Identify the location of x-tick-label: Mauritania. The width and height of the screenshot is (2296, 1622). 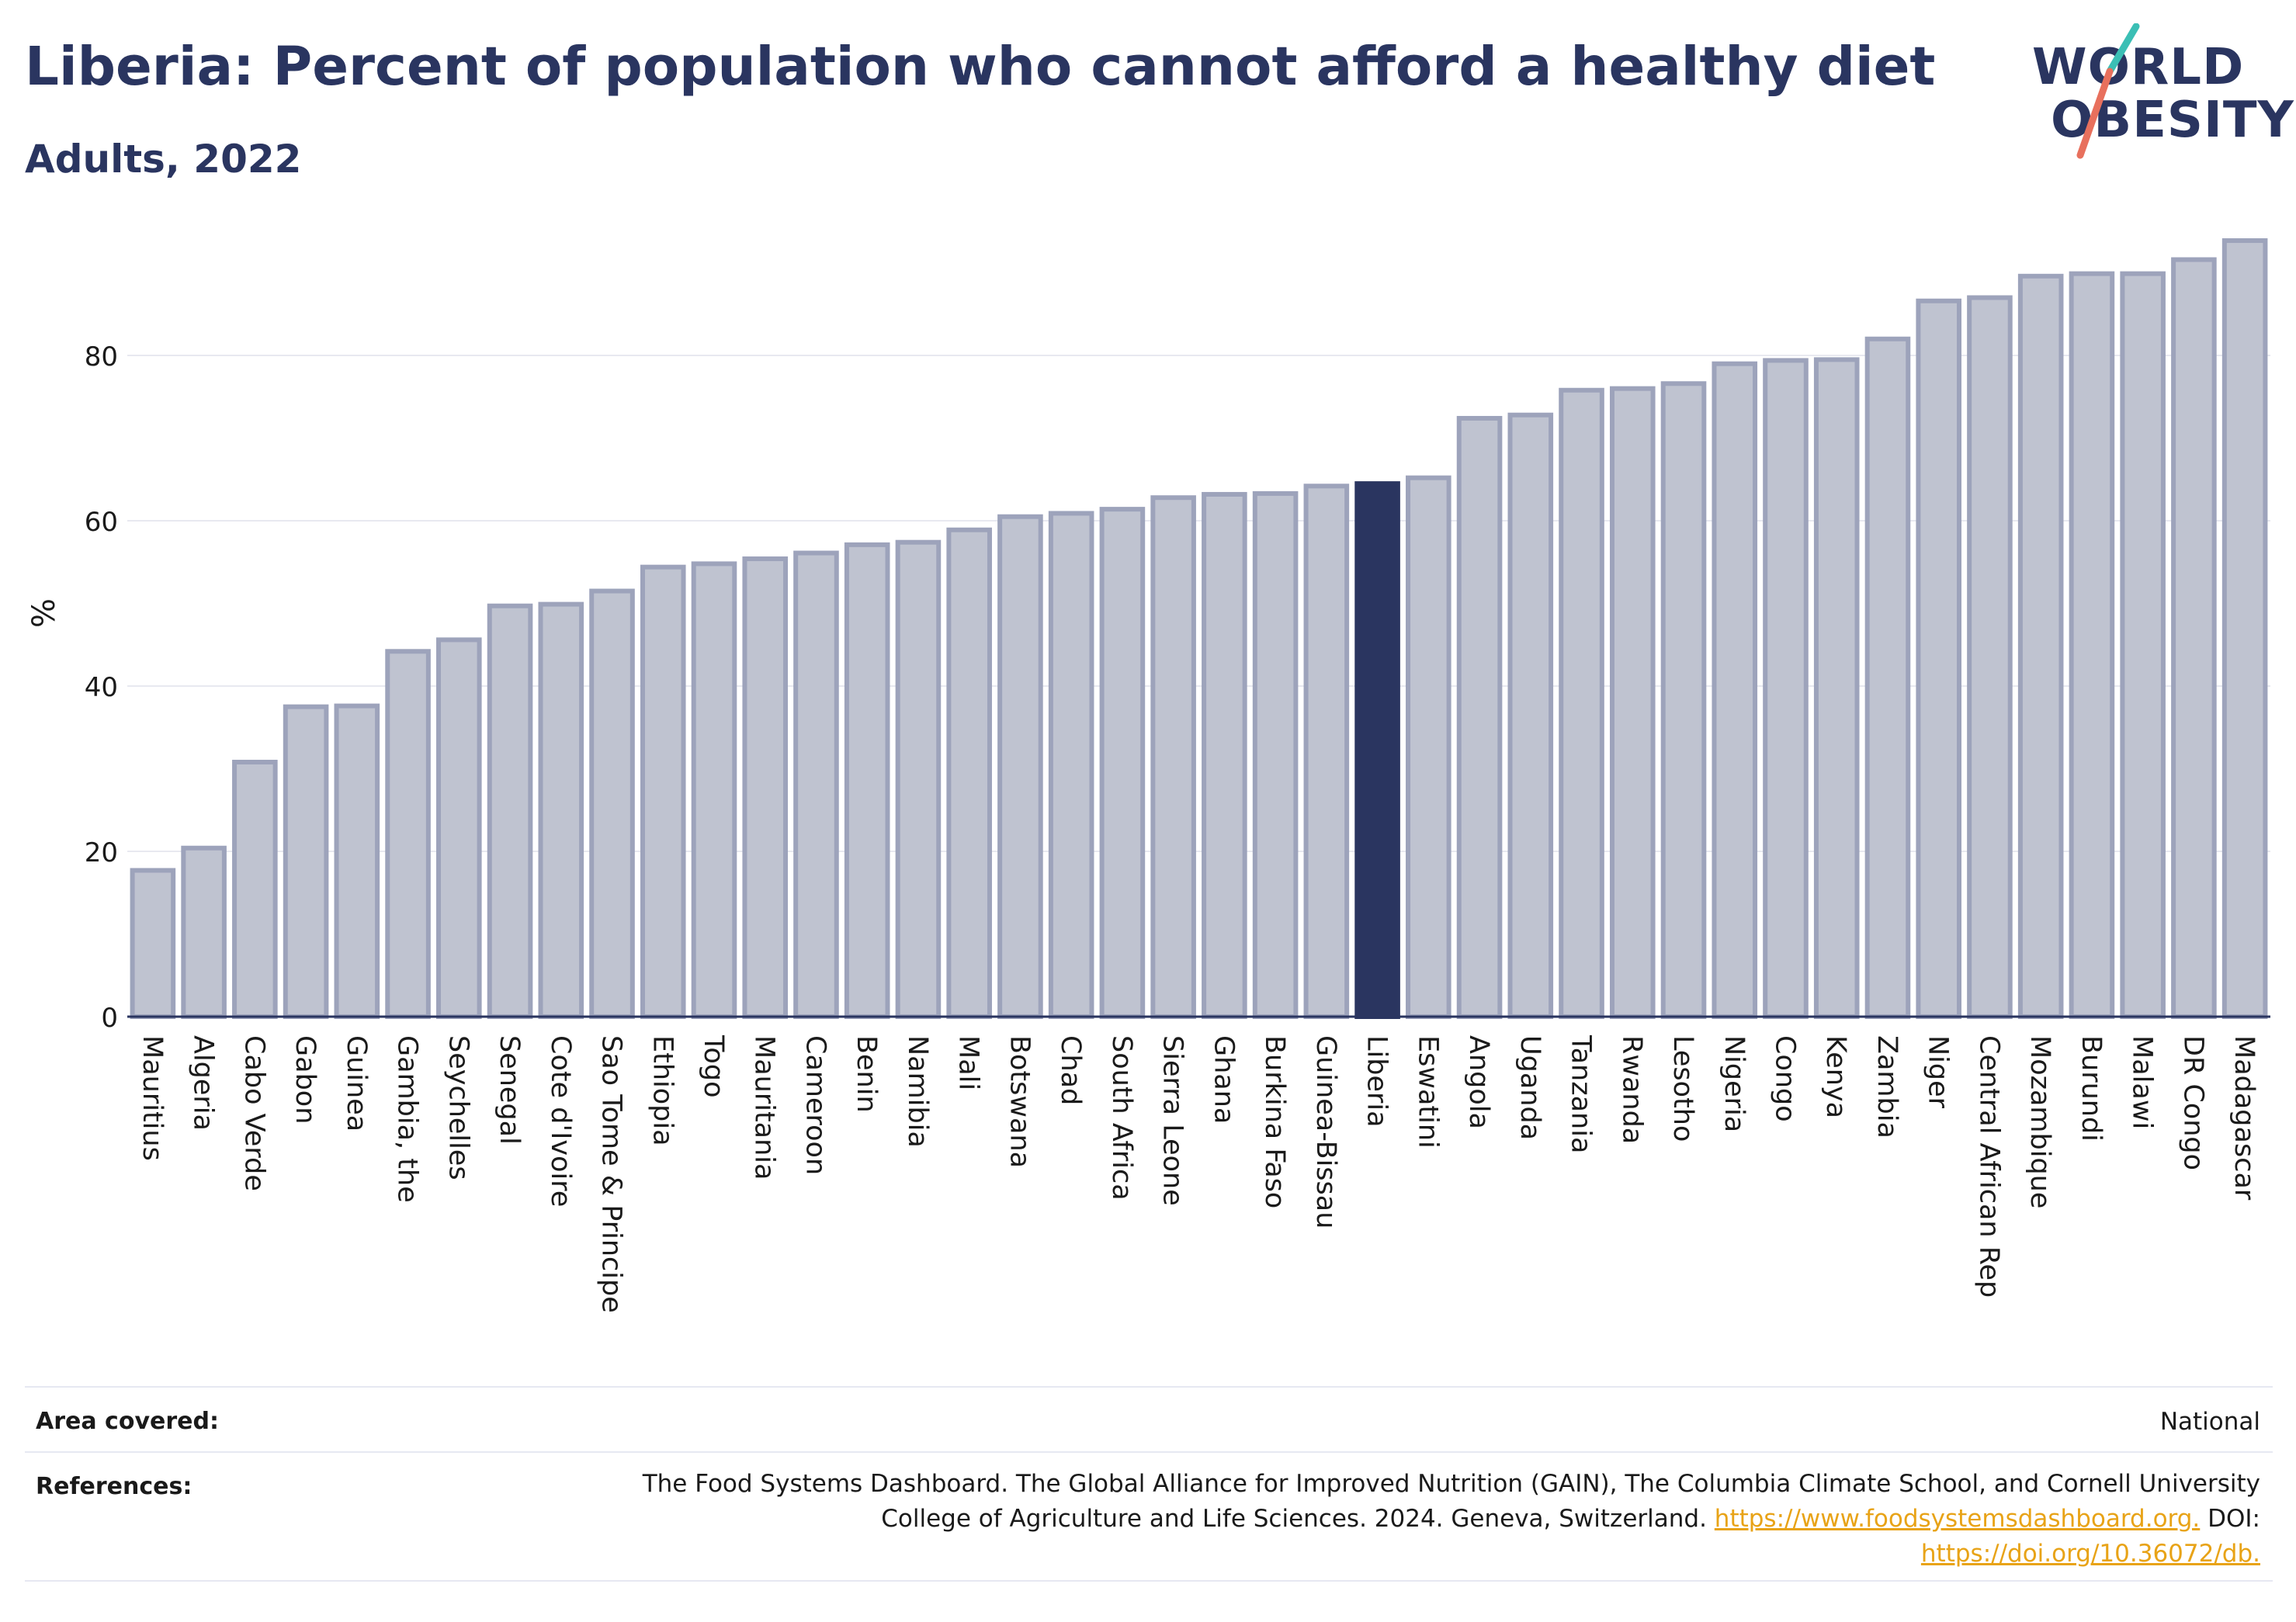
(764, 1107).